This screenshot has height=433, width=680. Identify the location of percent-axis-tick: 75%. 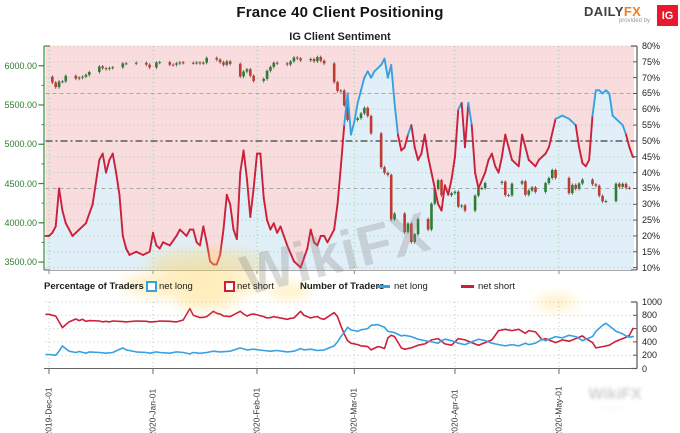
(651, 61).